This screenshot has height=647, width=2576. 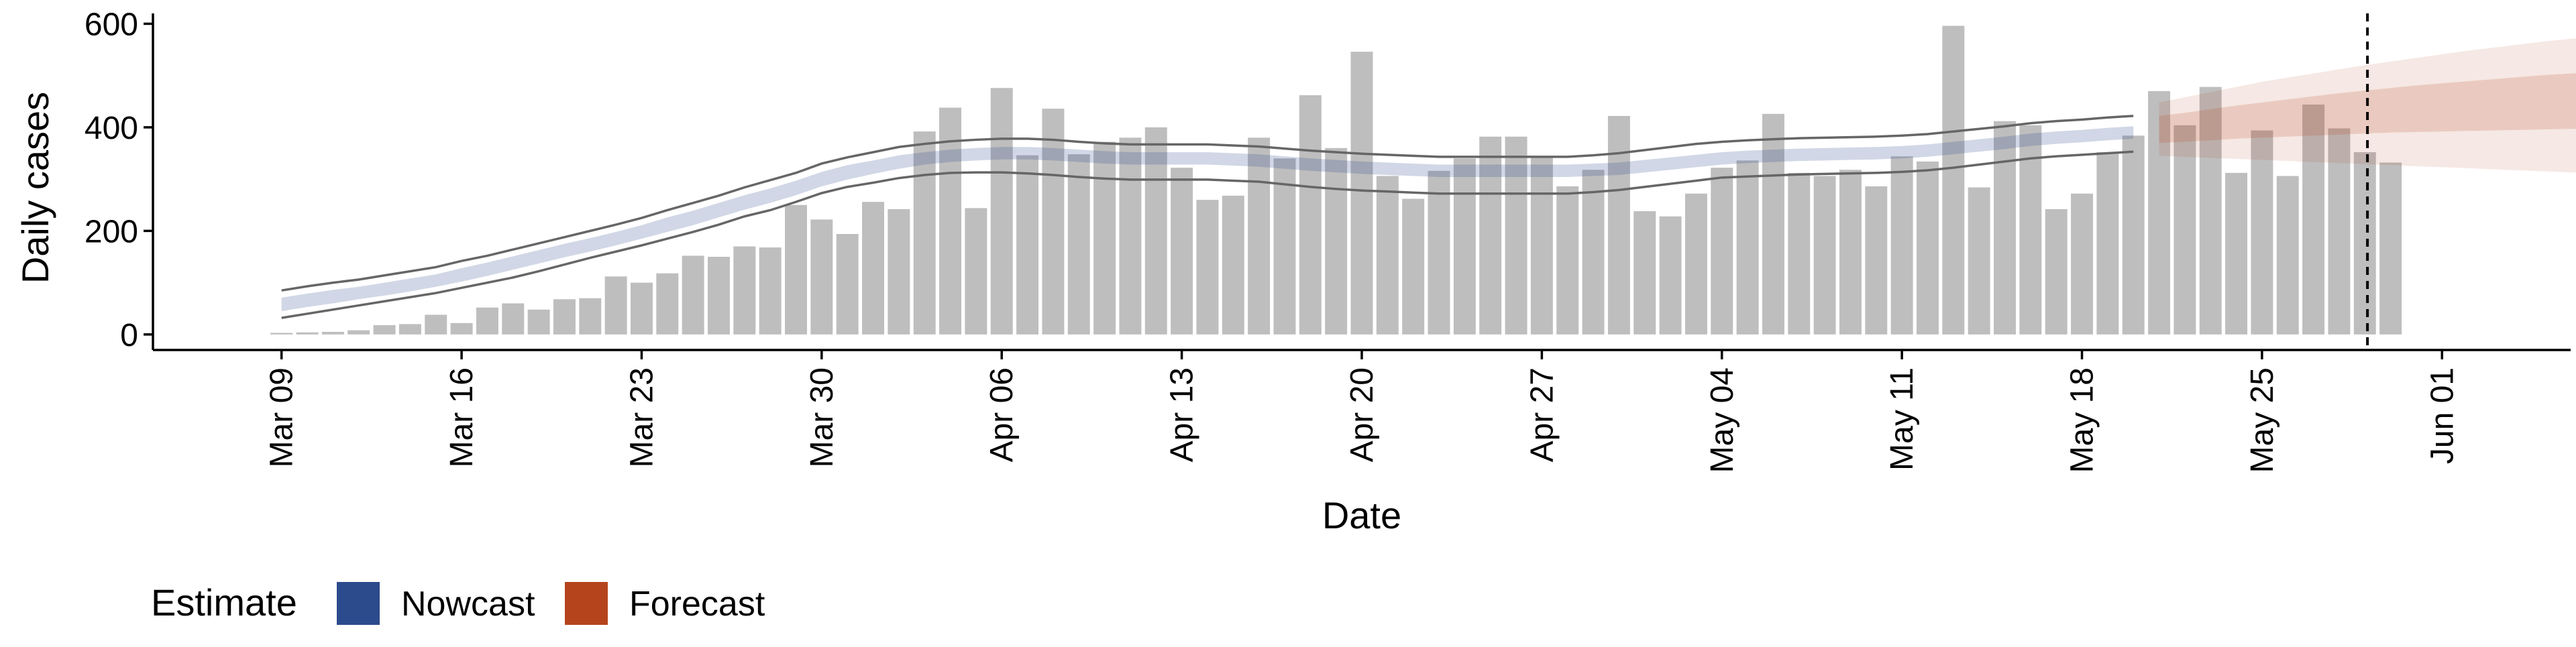 I want to click on legend-label-nowcast: Nowcast, so click(x=468, y=604).